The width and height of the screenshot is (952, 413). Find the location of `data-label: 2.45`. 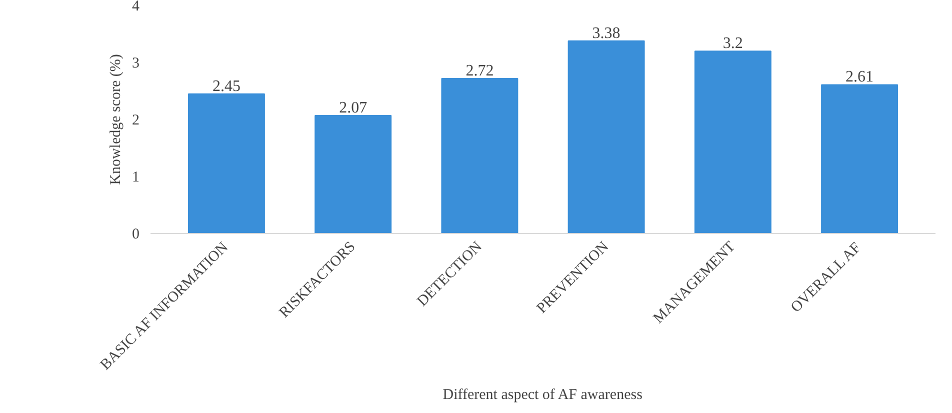

data-label: 2.45 is located at coordinates (226, 86).